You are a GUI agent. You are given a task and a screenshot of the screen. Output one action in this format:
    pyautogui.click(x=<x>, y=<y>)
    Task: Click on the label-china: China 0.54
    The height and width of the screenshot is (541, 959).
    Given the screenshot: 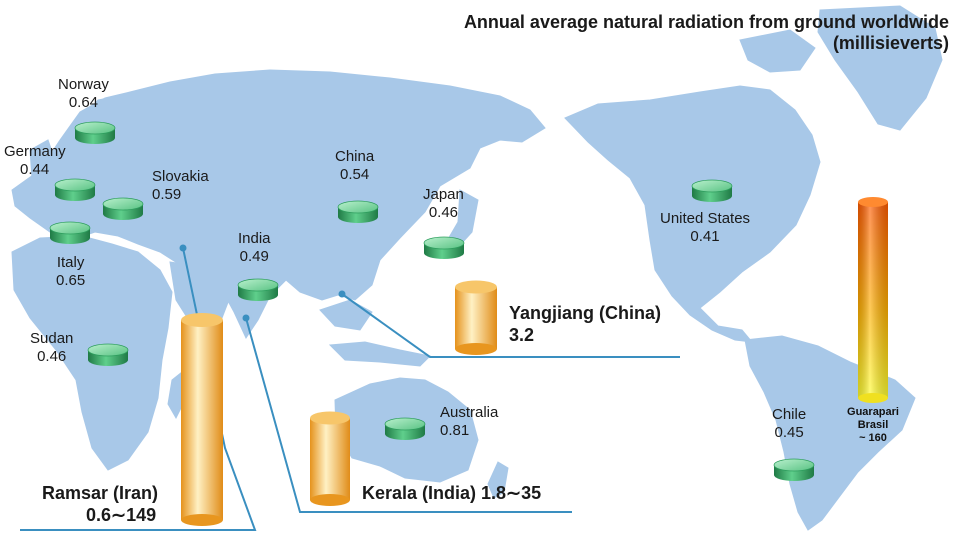 What is the action you would take?
    pyautogui.click(x=355, y=165)
    